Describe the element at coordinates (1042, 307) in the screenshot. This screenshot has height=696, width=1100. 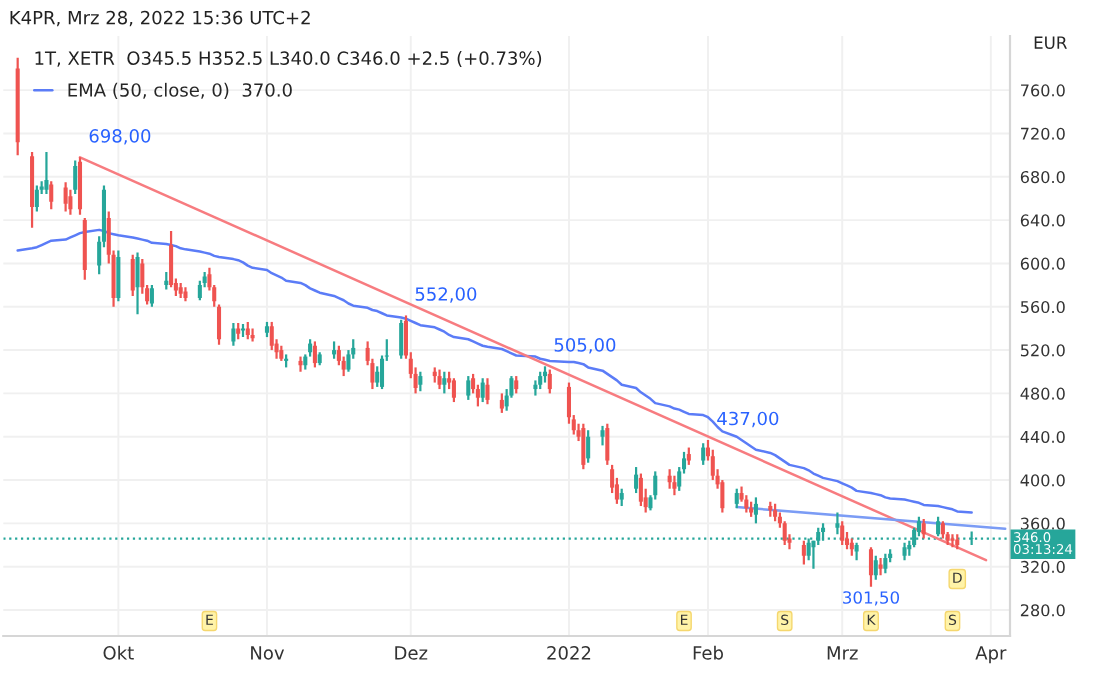
I see `y-tick-label: 560.0` at that location.